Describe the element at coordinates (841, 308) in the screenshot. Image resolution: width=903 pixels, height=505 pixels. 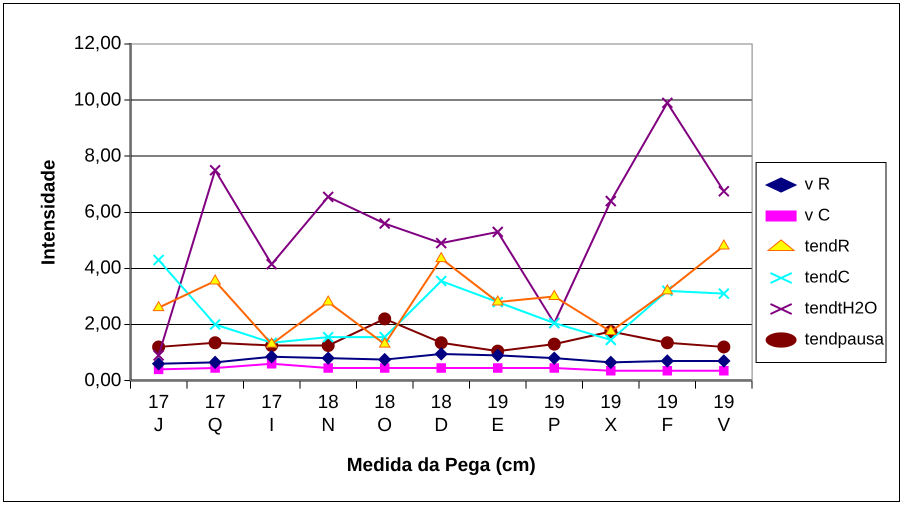
I see `legend-label: tendtH2O` at that location.